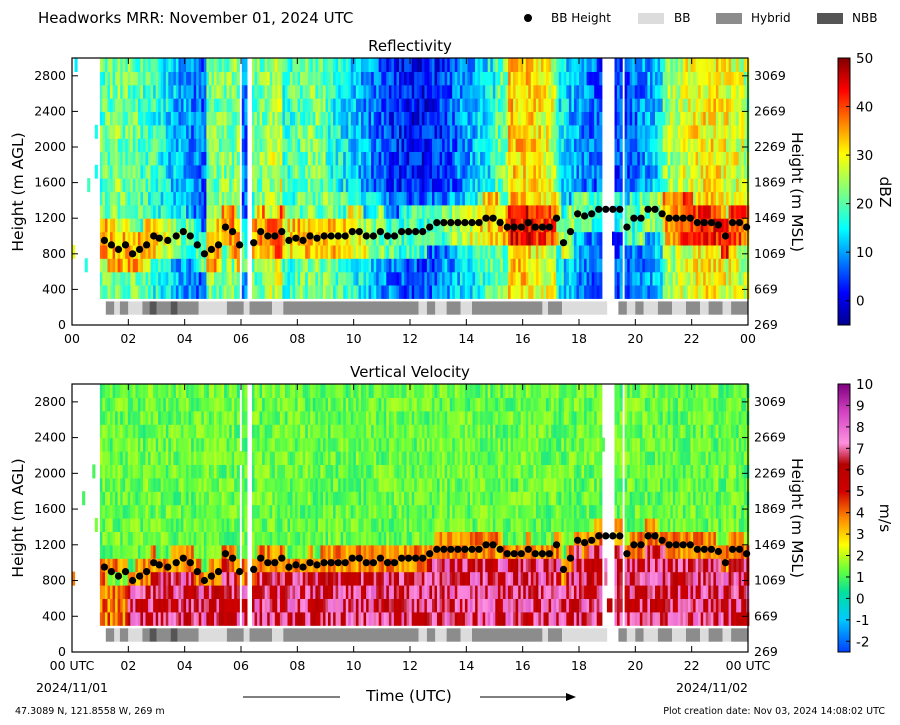  Describe the element at coordinates (50, 146) in the screenshot. I see `y-tick-label: 2000` at that location.